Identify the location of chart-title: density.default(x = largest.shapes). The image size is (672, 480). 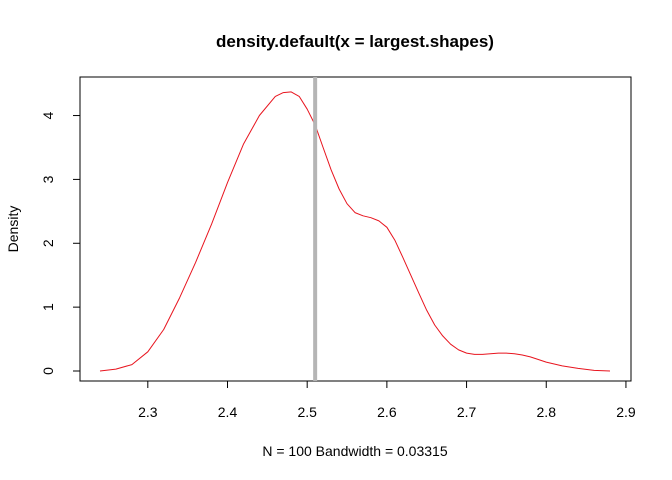
(355, 41).